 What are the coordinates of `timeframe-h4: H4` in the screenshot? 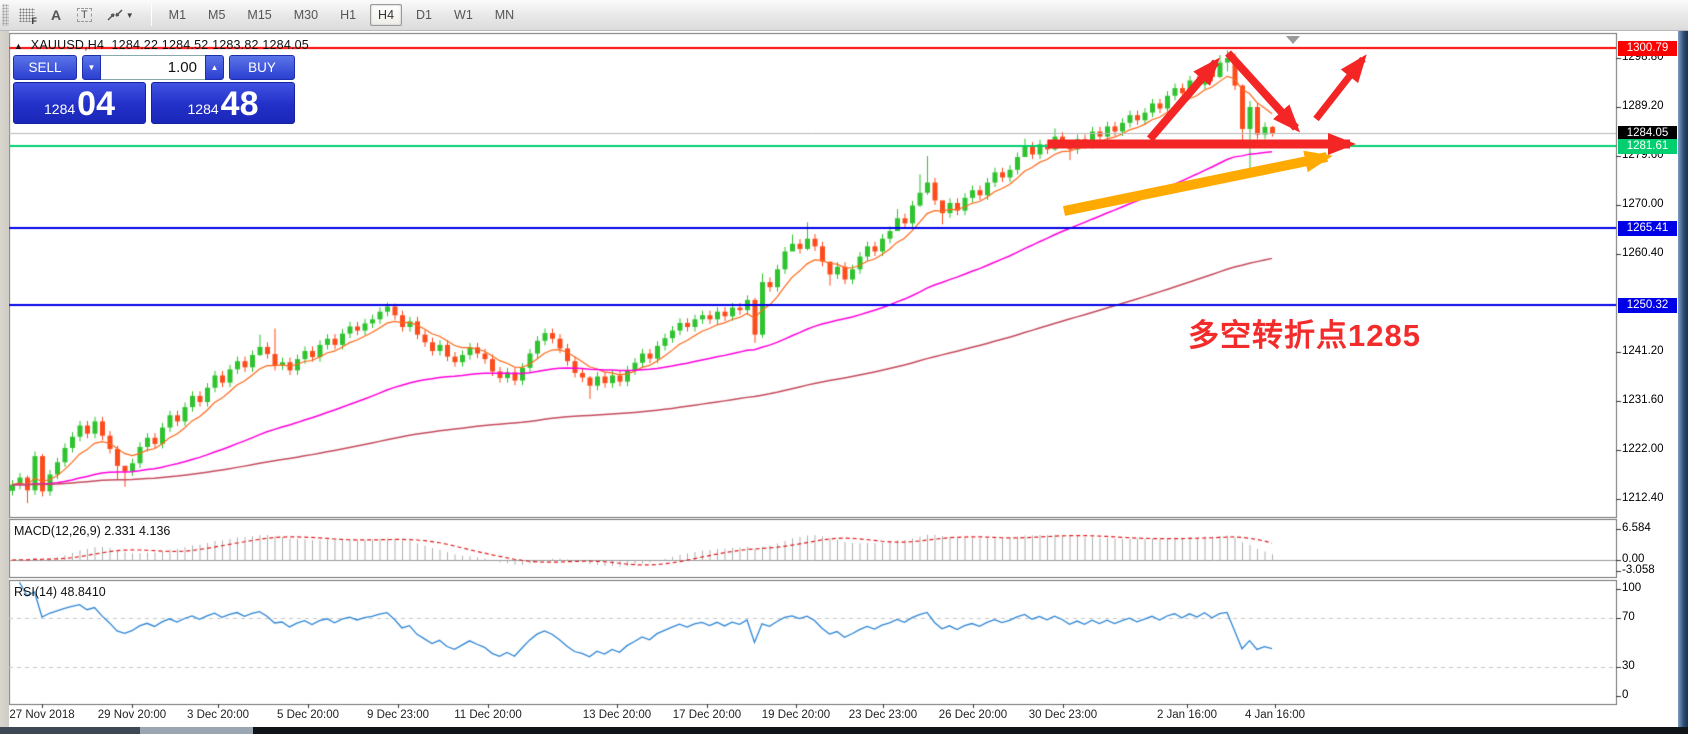 It's located at (386, 15).